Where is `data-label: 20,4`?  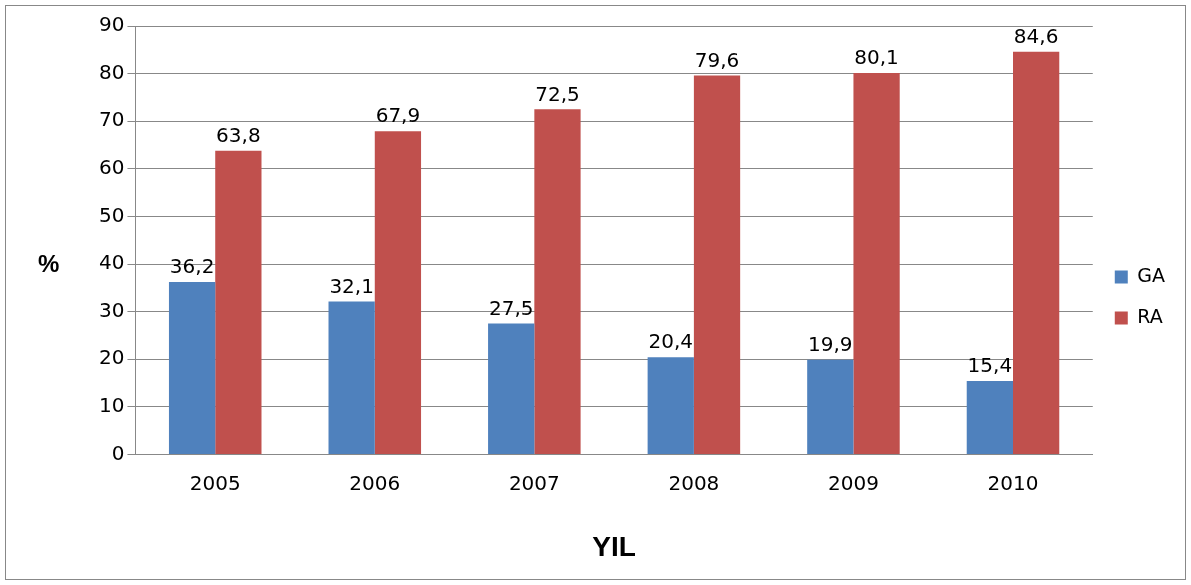 data-label: 20,4 is located at coordinates (671, 341).